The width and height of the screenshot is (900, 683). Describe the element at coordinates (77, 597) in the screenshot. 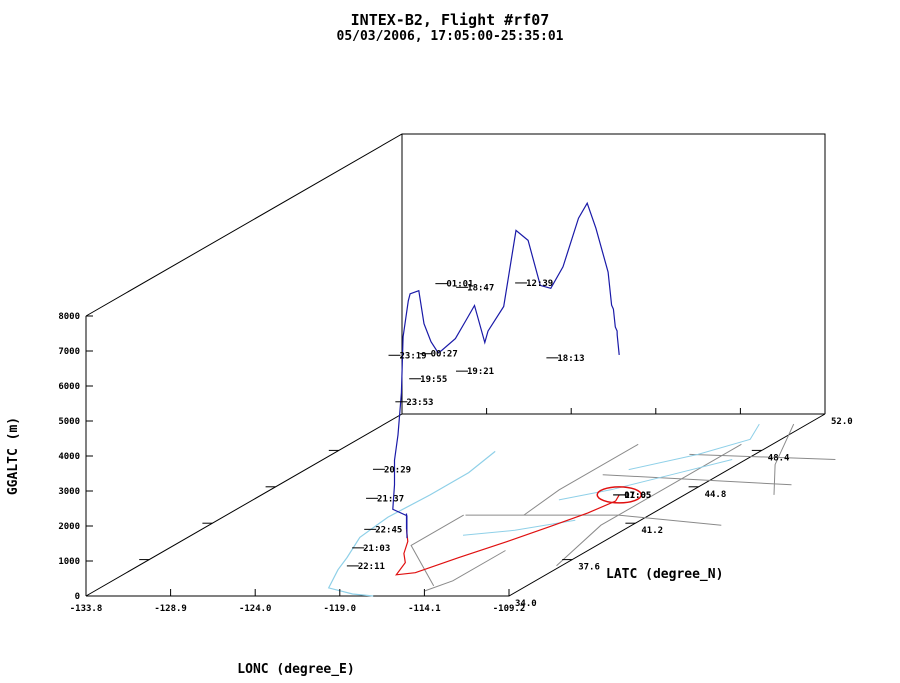

I see `z-tick-label: 0` at that location.